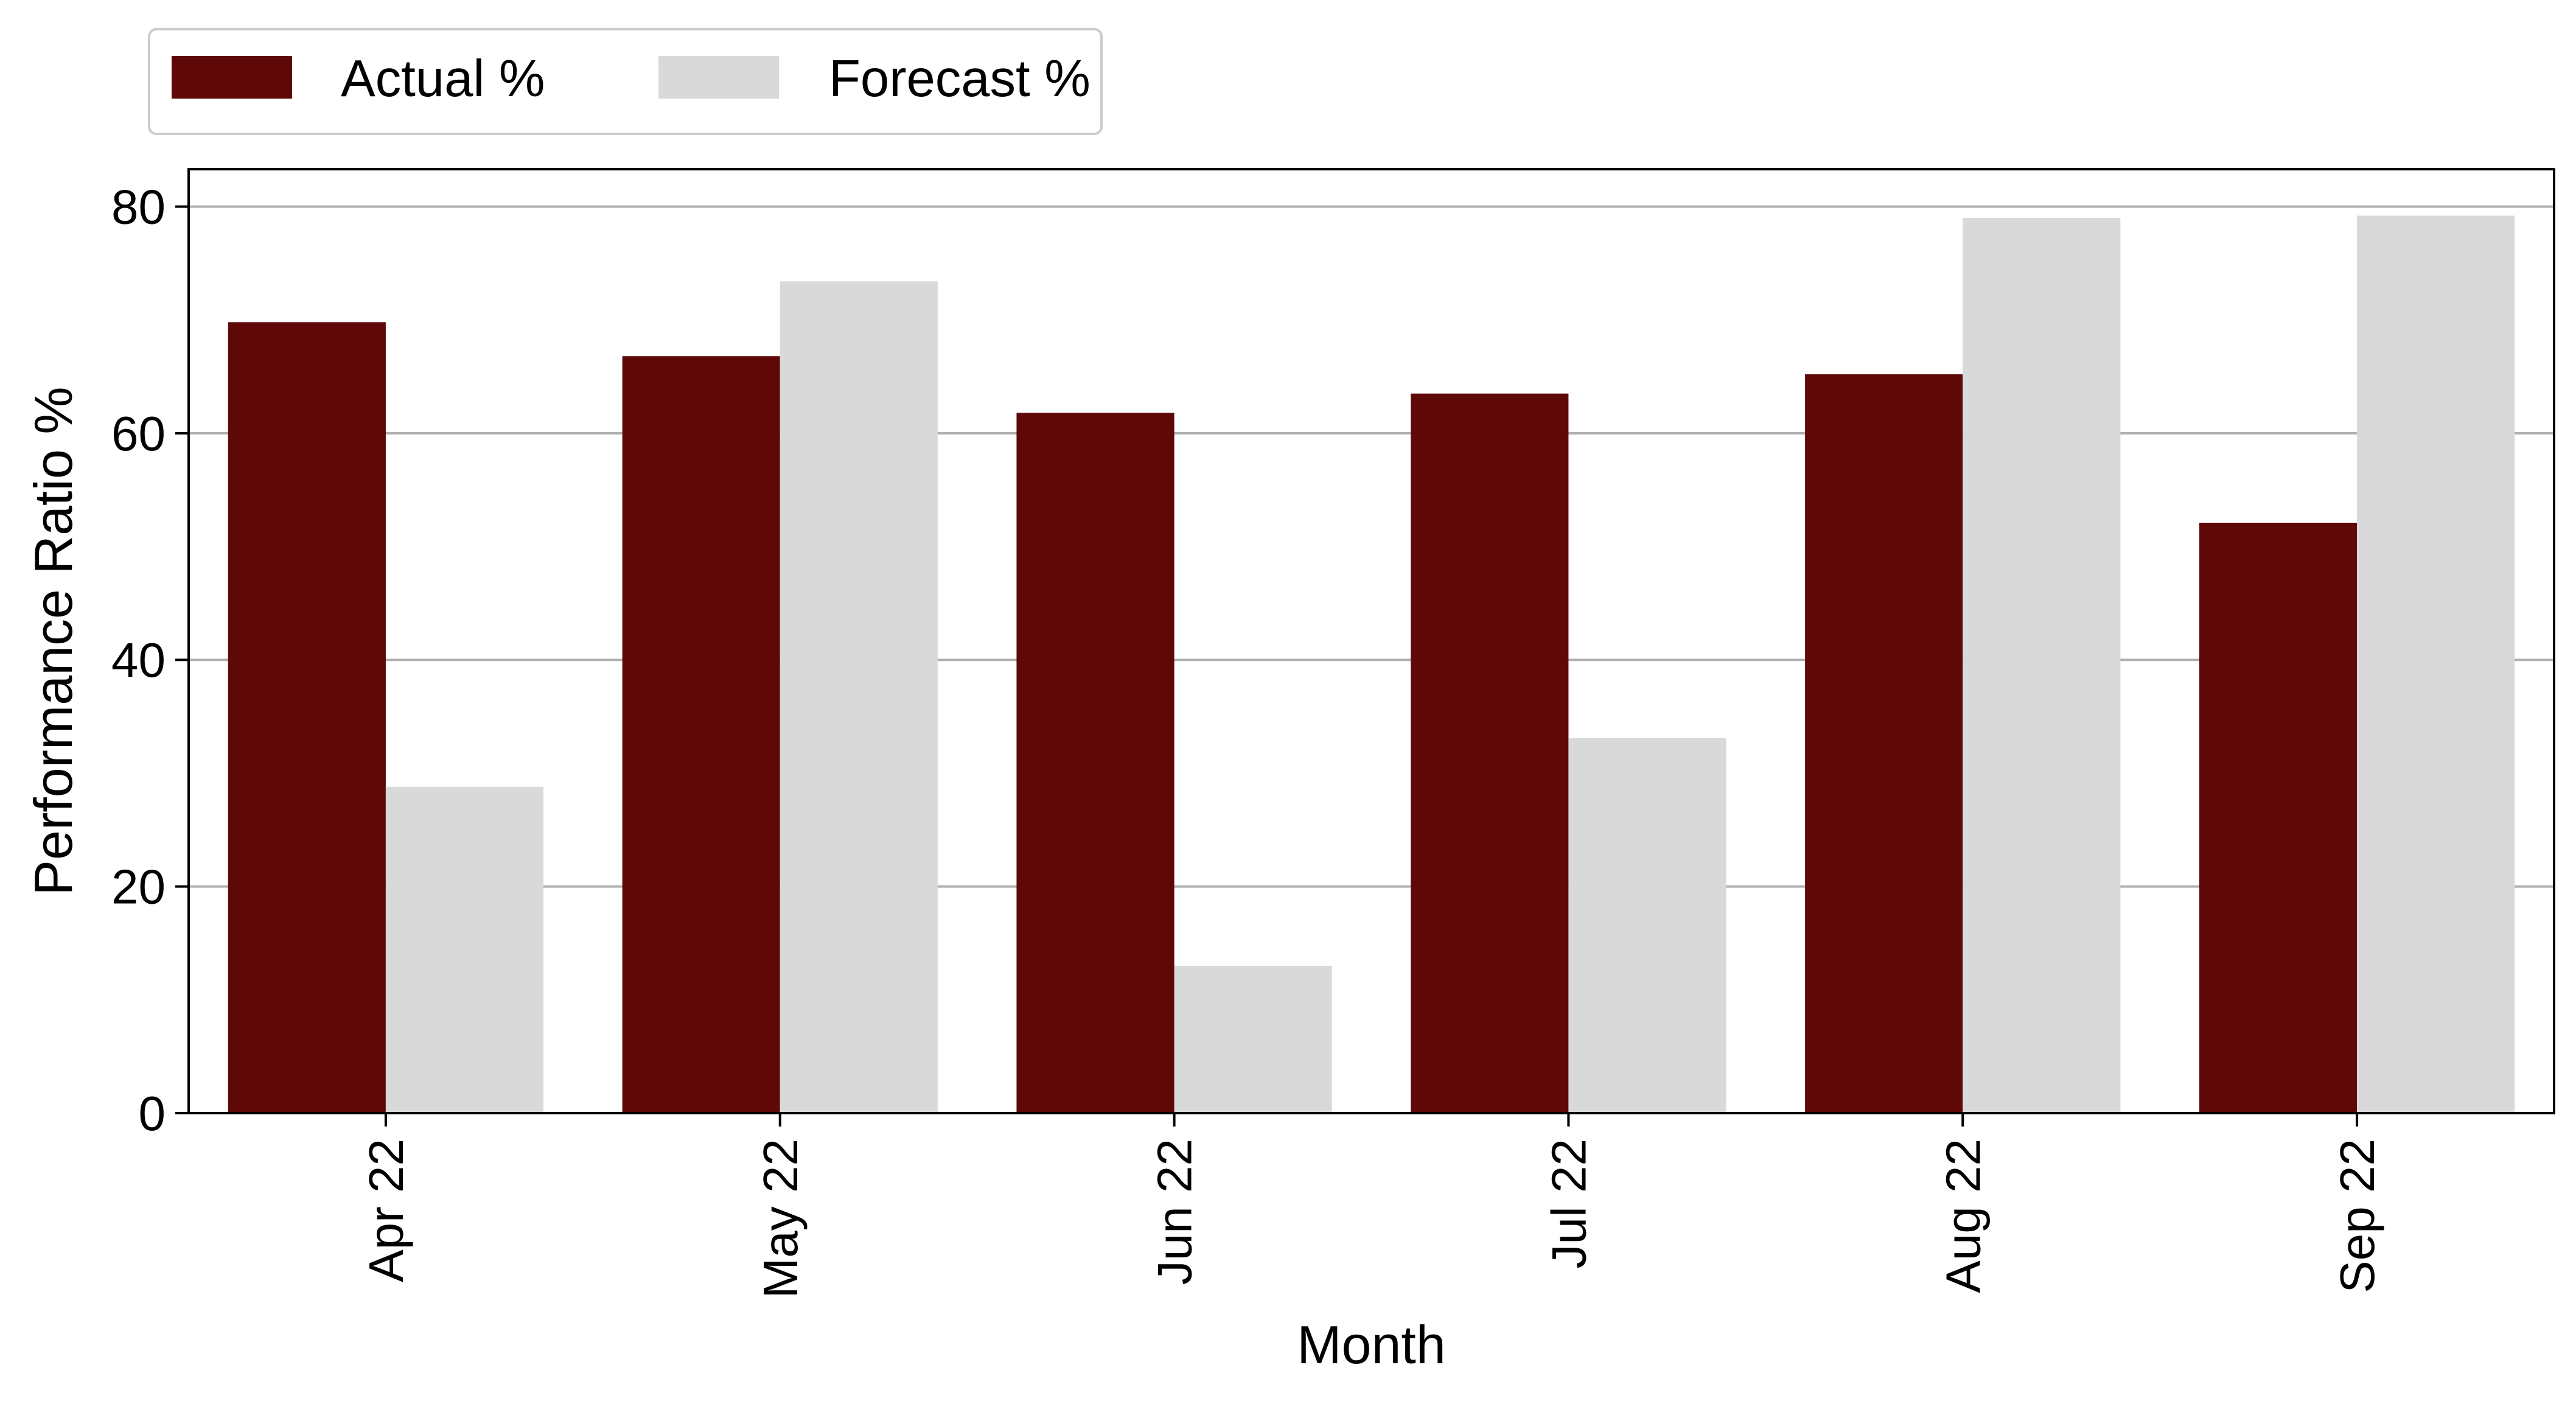 The width and height of the screenshot is (2576, 1401). What do you see at coordinates (138, 434) in the screenshot?
I see `y-tick-label: 60` at bounding box center [138, 434].